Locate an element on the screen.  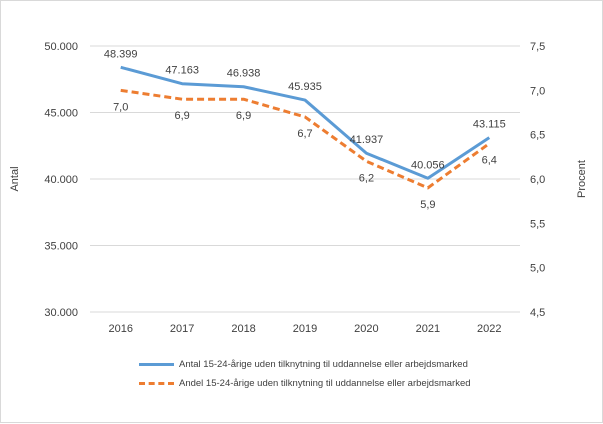
data-label: 40.056 is located at coordinates (428, 165).